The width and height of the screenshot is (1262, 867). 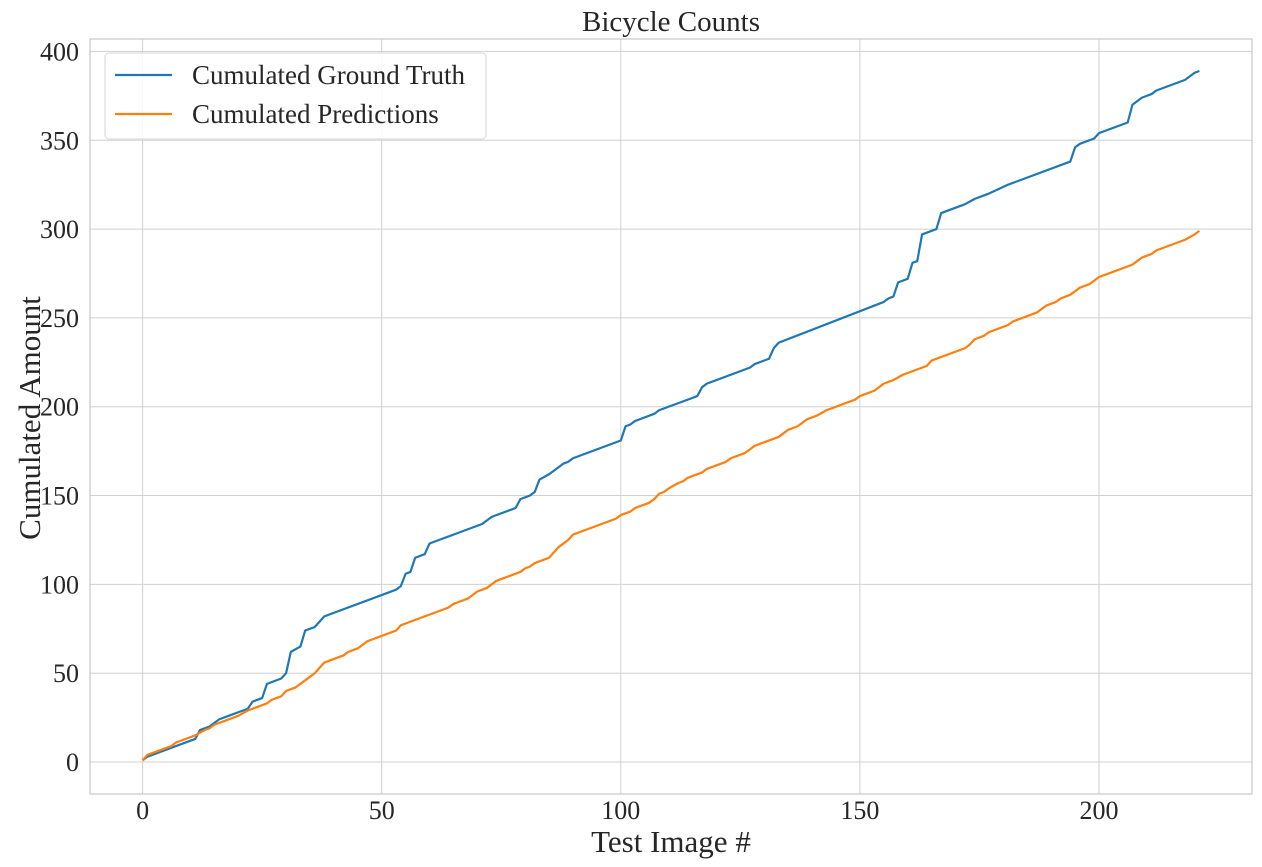 What do you see at coordinates (59, 318) in the screenshot?
I see `y-tick-label-250: 250` at bounding box center [59, 318].